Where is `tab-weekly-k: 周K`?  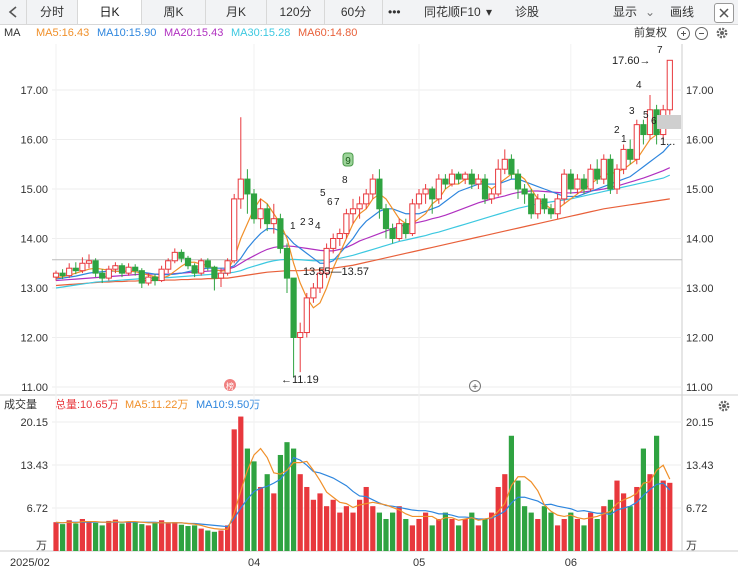 tab-weekly-k: 周K is located at coordinates (174, 12).